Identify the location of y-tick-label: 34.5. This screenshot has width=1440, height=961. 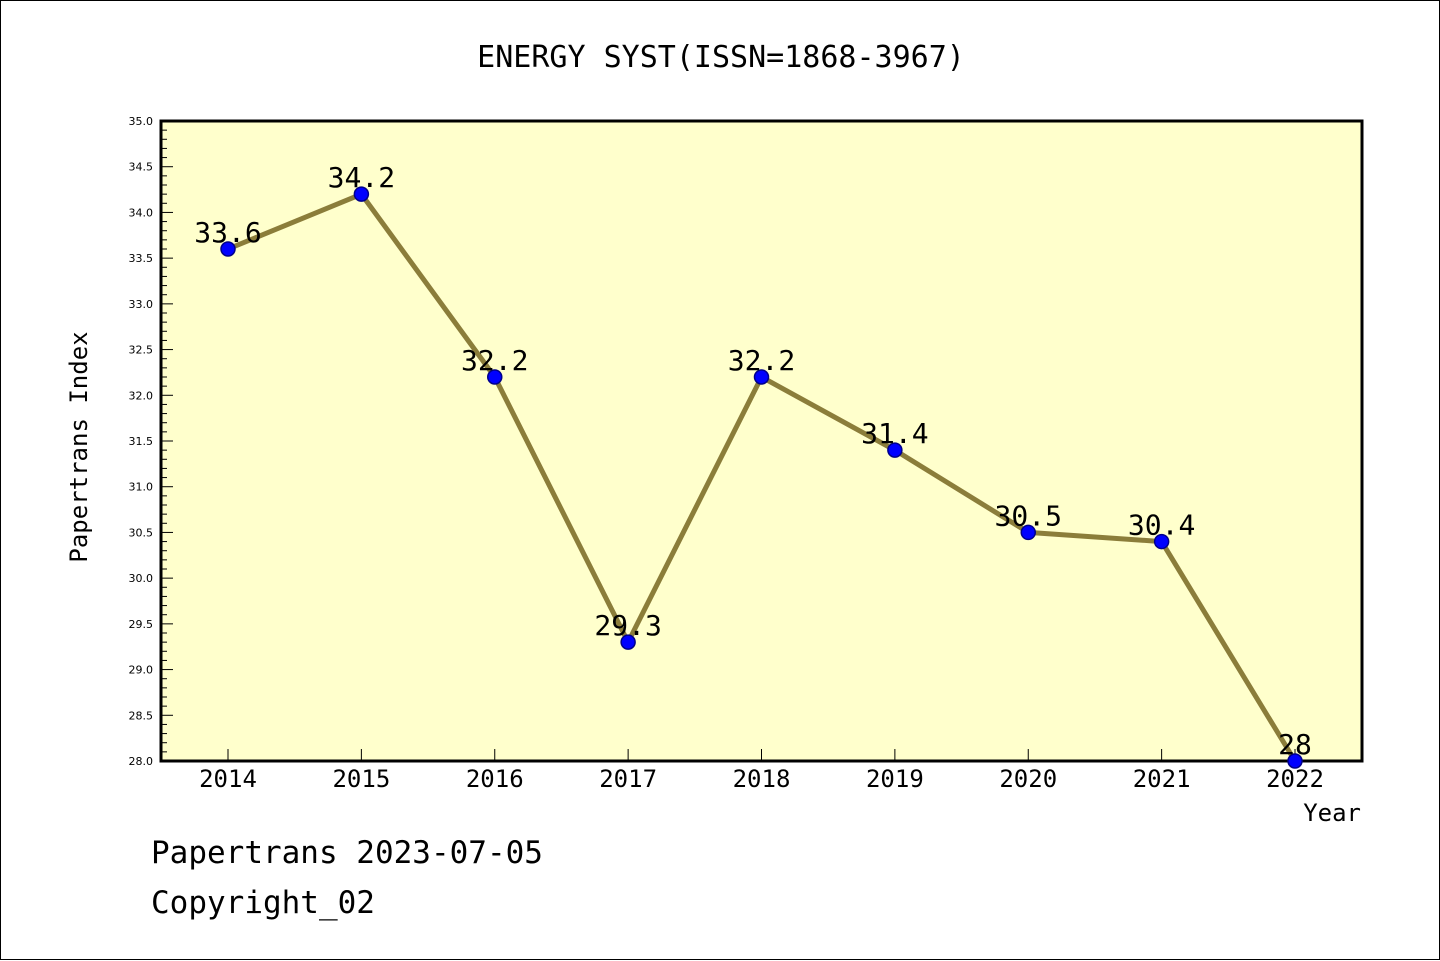
(141, 167).